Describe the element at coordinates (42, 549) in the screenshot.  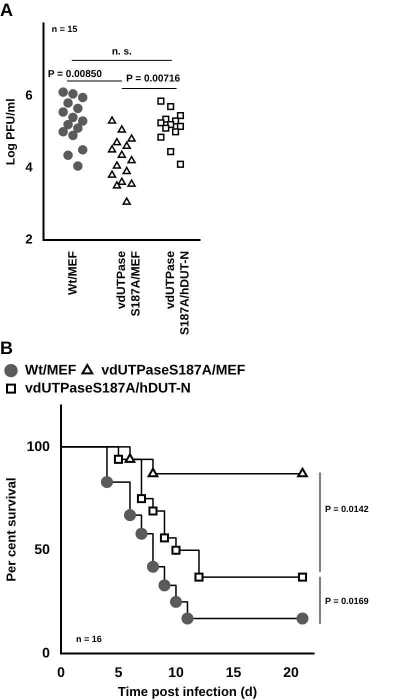
I see `y-tick-label: 50` at that location.